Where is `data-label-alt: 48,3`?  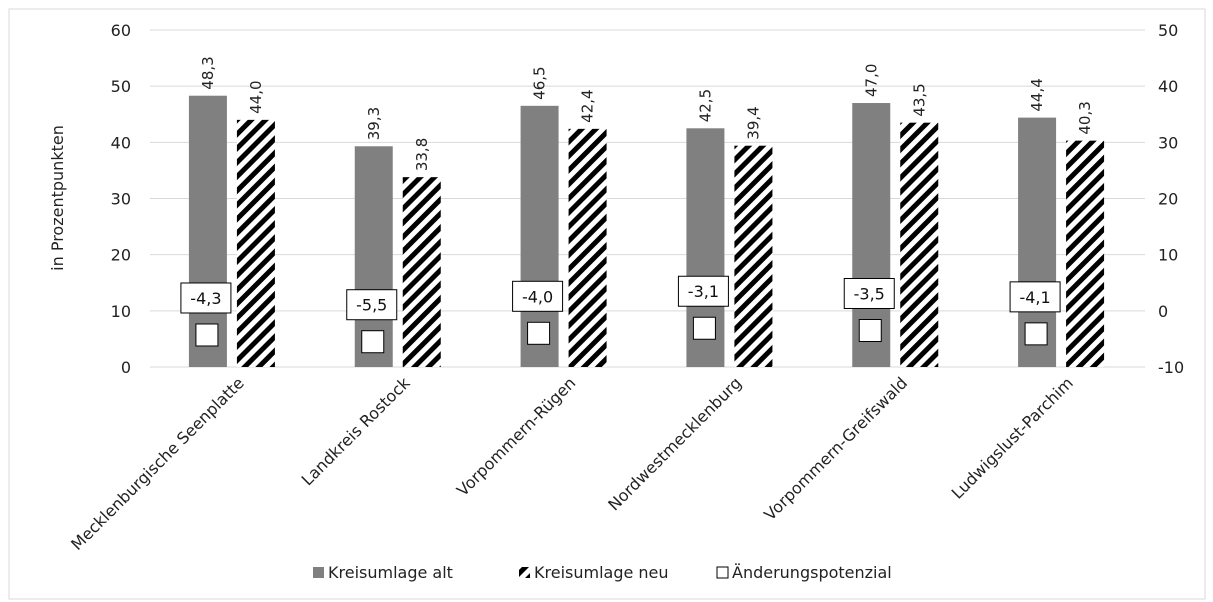 data-label-alt: 48,3 is located at coordinates (208, 72).